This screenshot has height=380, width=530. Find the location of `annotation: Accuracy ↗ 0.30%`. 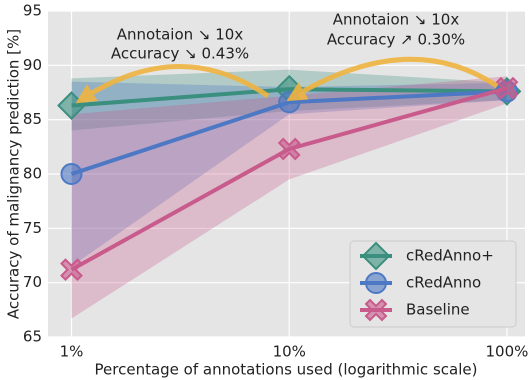

annotation: Accuracy ↗ 0.30% is located at coordinates (396, 40).